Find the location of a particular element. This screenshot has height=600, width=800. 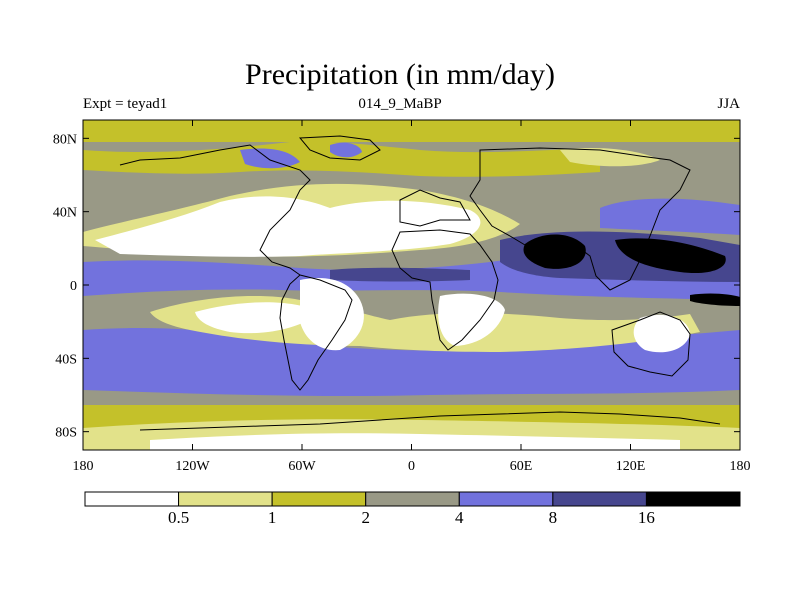

lon-tick-label: 120E is located at coordinates (631, 466).